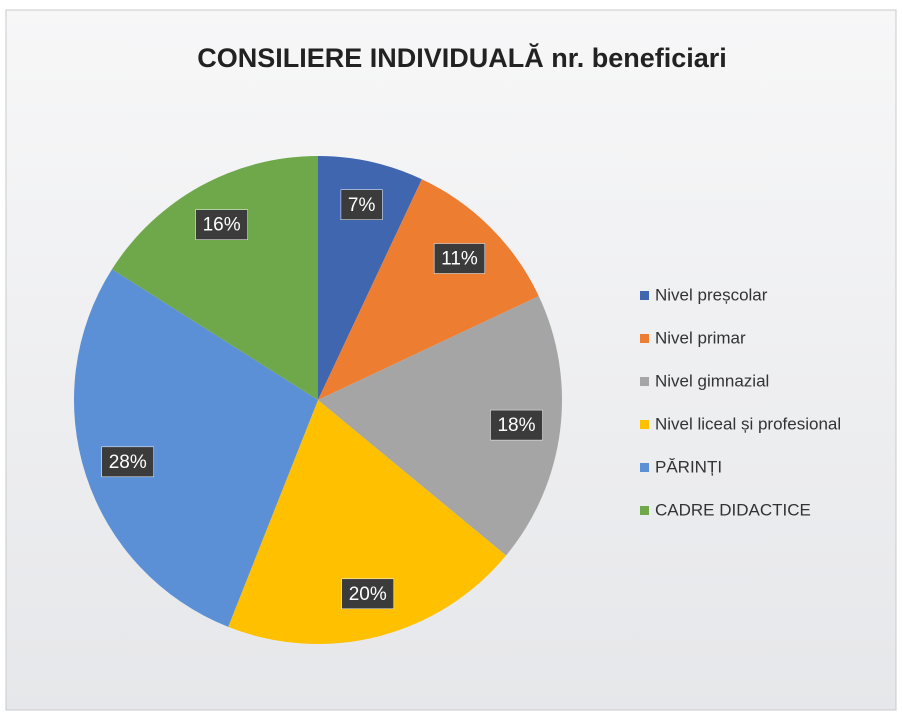  What do you see at coordinates (711, 294) in the screenshot?
I see `legend-label: Nivel preșcolar` at bounding box center [711, 294].